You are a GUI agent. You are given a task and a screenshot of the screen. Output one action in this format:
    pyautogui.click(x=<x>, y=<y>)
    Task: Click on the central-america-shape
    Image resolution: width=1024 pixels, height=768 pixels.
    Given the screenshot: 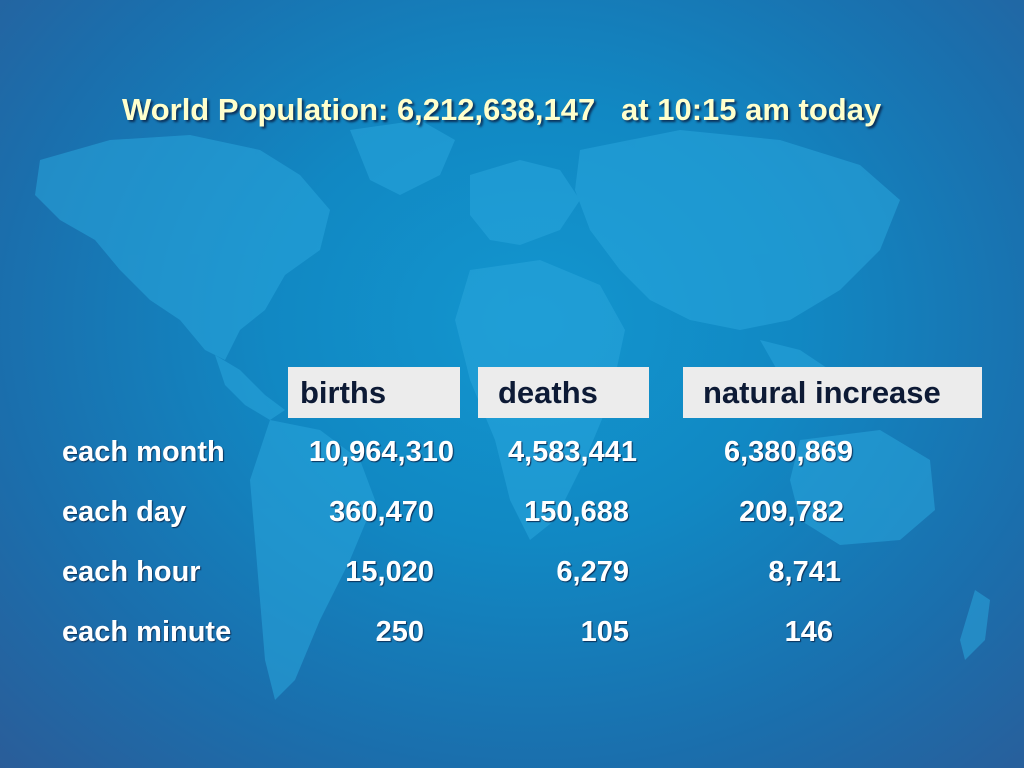 What is the action you would take?
    pyautogui.click(x=250, y=387)
    